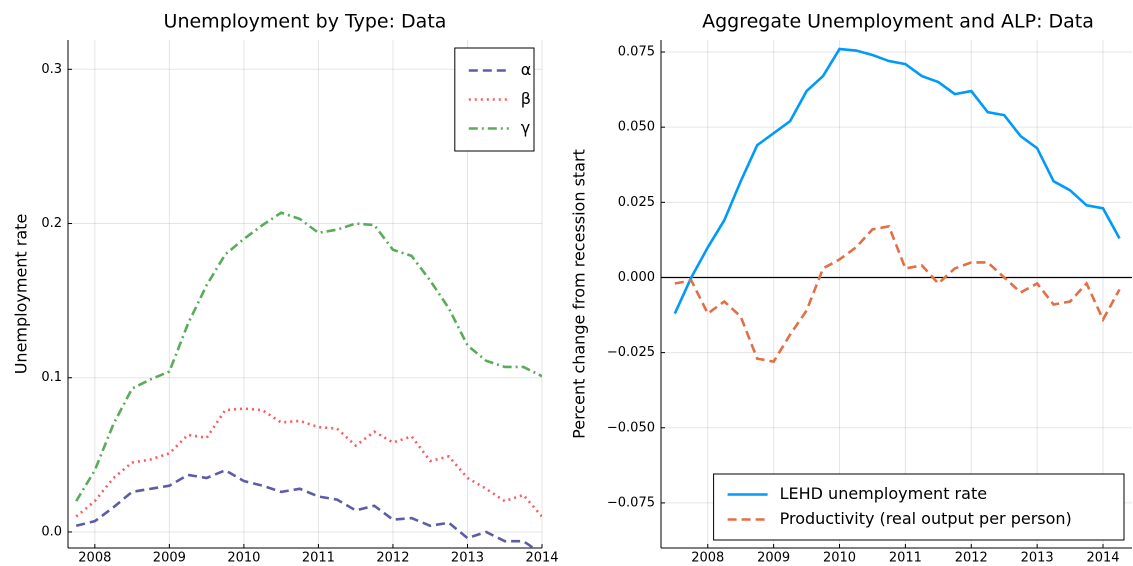  Describe the element at coordinates (636, 277) in the screenshot. I see `y-tick-label: 0.000` at that location.